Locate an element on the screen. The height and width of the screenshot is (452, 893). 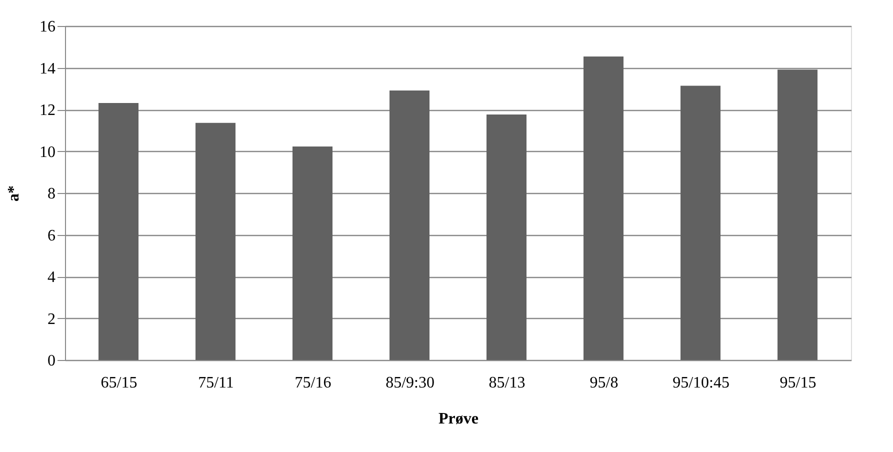
y-axis-title: a* is located at coordinates (14, 194).